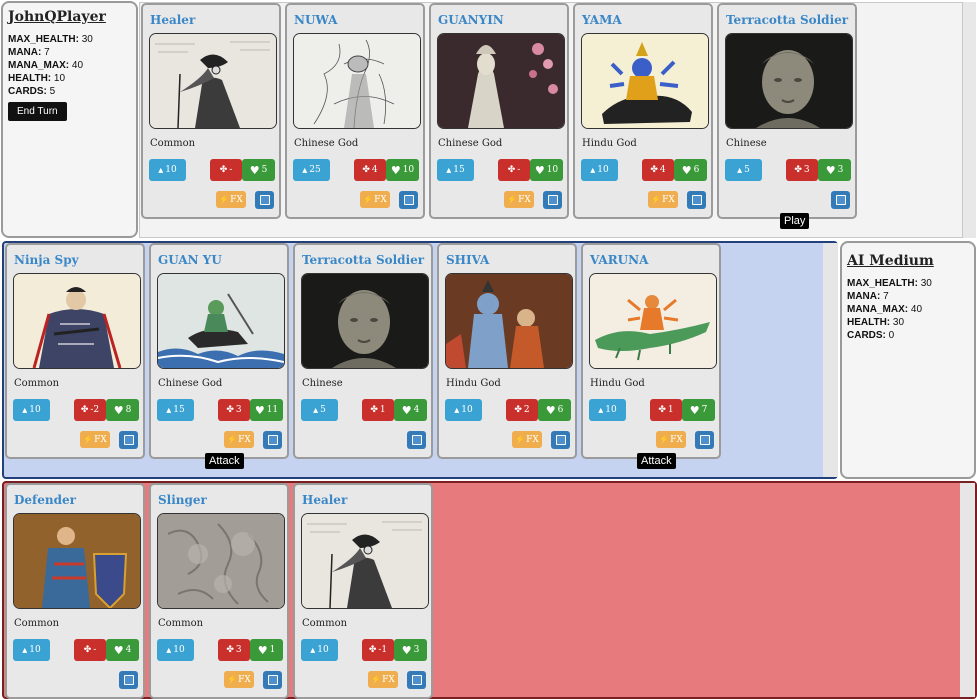 Image resolution: width=977 pixels, height=699 pixels. I want to click on card: Healer Common ▴ 10 ✤ -1 ♥ 3 ⚡ FX, so click(363, 591).